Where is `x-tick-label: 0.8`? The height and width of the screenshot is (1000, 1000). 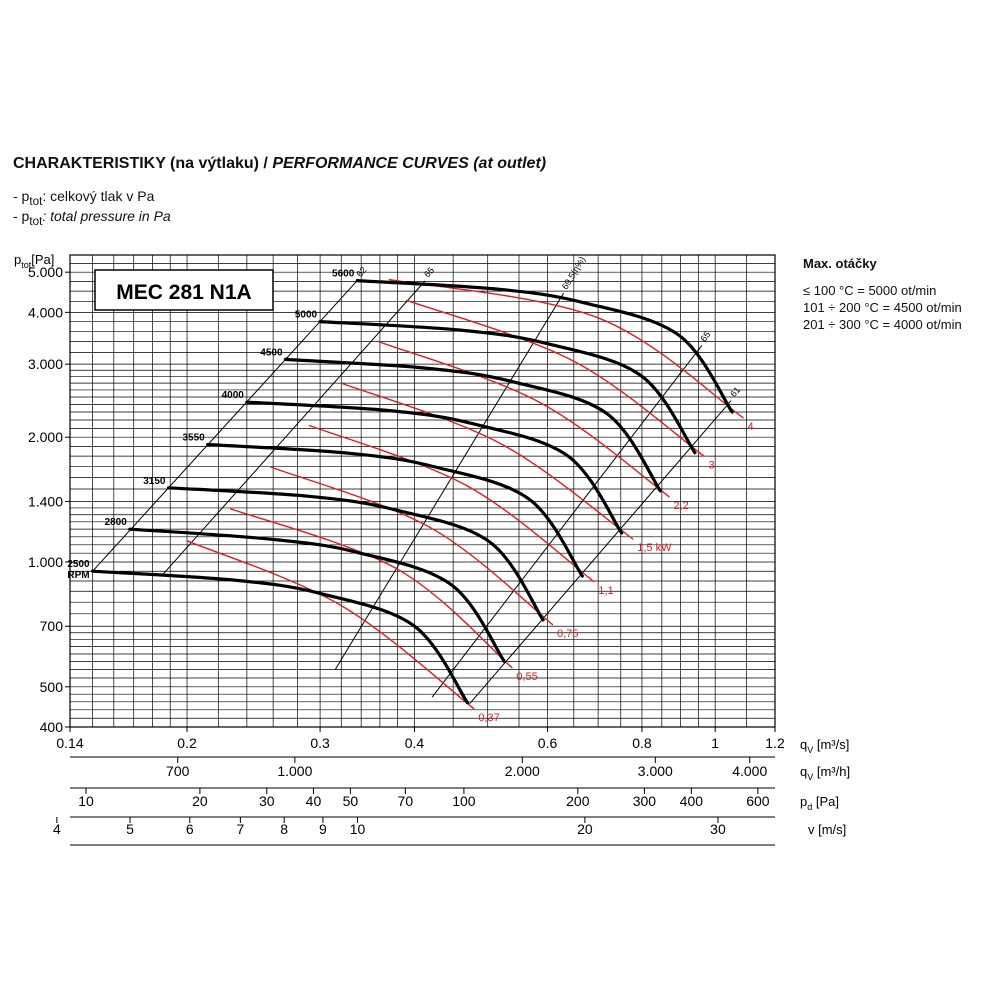 x-tick-label: 0.8 is located at coordinates (642, 743).